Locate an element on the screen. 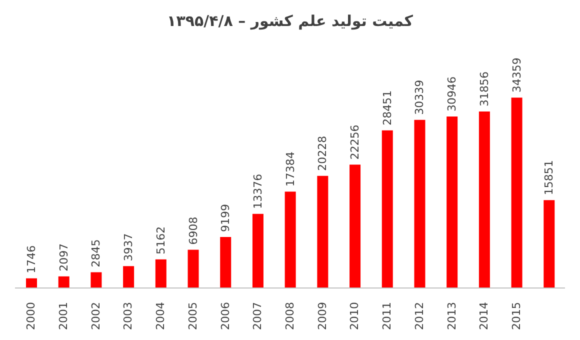 Image resolution: width=580 pixels, height=340 pixels. data-label: 13376 is located at coordinates (257, 191).